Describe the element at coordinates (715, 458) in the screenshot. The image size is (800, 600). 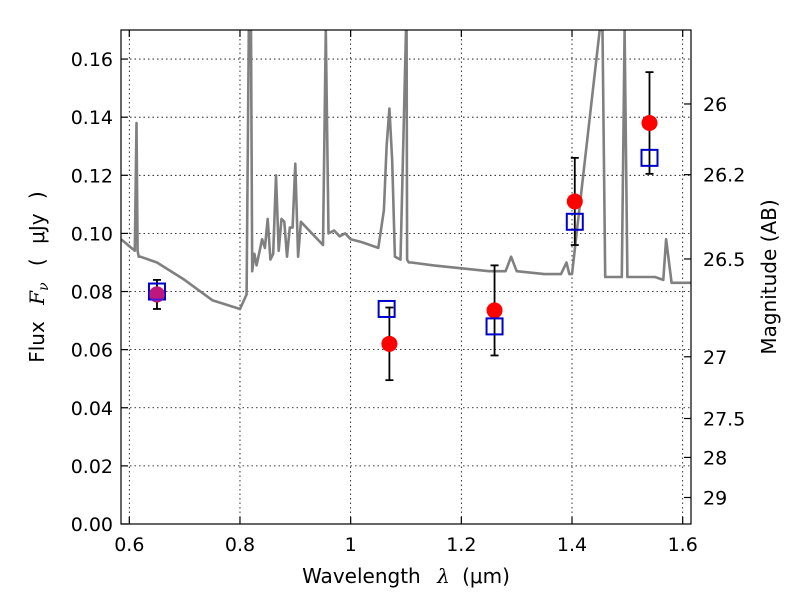
I see `y2-tick-label: 28` at that location.